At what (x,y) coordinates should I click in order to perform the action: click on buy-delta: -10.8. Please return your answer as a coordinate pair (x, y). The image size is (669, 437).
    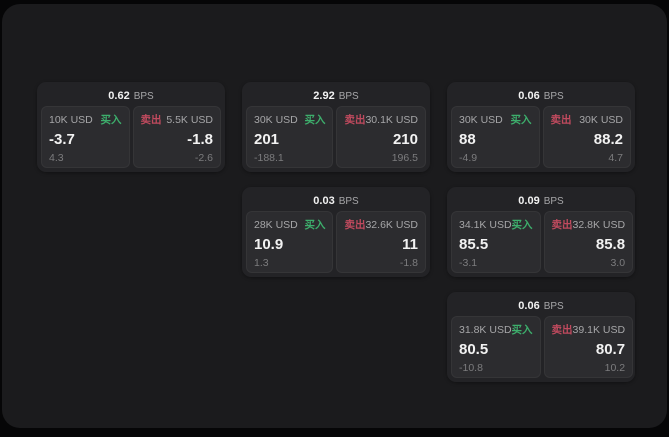
    Looking at the image, I should click on (471, 367).